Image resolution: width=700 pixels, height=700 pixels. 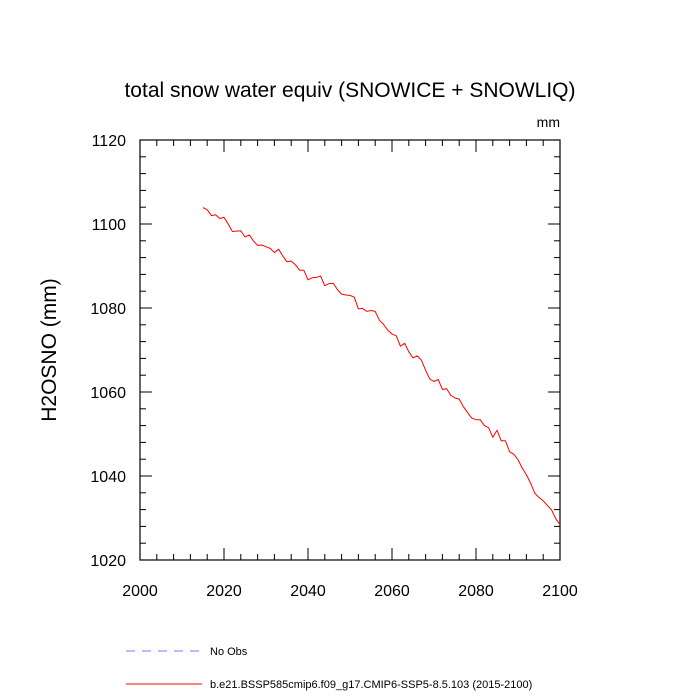 What do you see at coordinates (109, 225) in the screenshot?
I see `y-tick-label: 1100` at bounding box center [109, 225].